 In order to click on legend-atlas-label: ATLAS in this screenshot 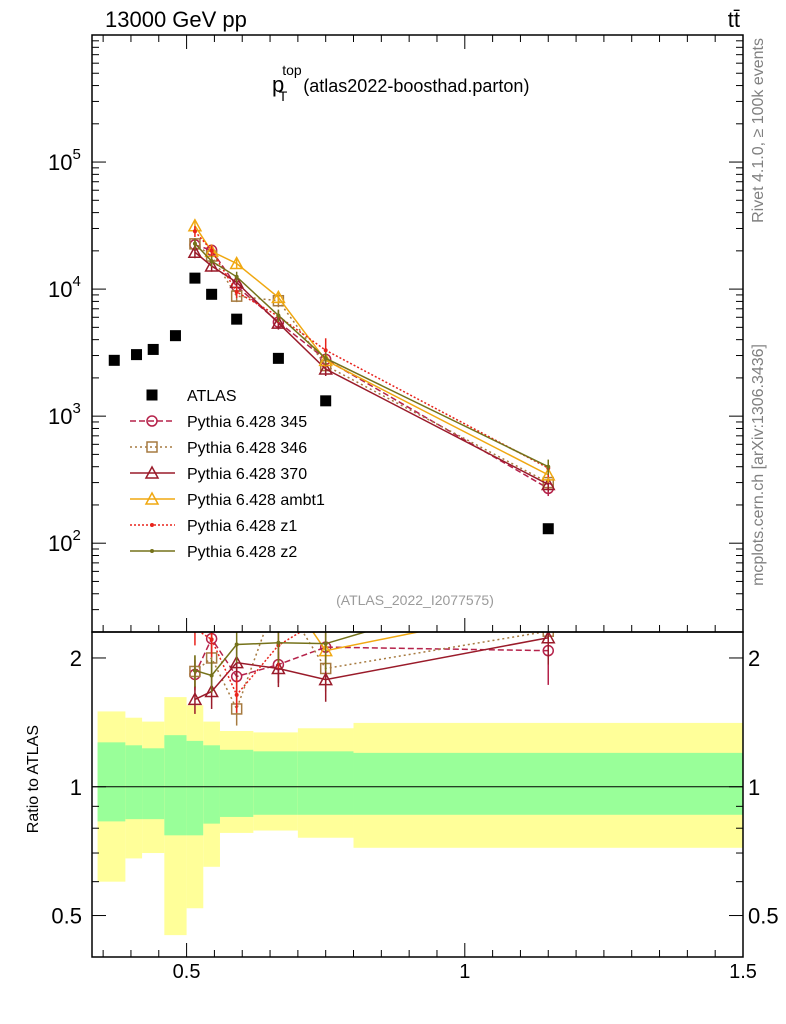, I will do `click(212, 396)`.